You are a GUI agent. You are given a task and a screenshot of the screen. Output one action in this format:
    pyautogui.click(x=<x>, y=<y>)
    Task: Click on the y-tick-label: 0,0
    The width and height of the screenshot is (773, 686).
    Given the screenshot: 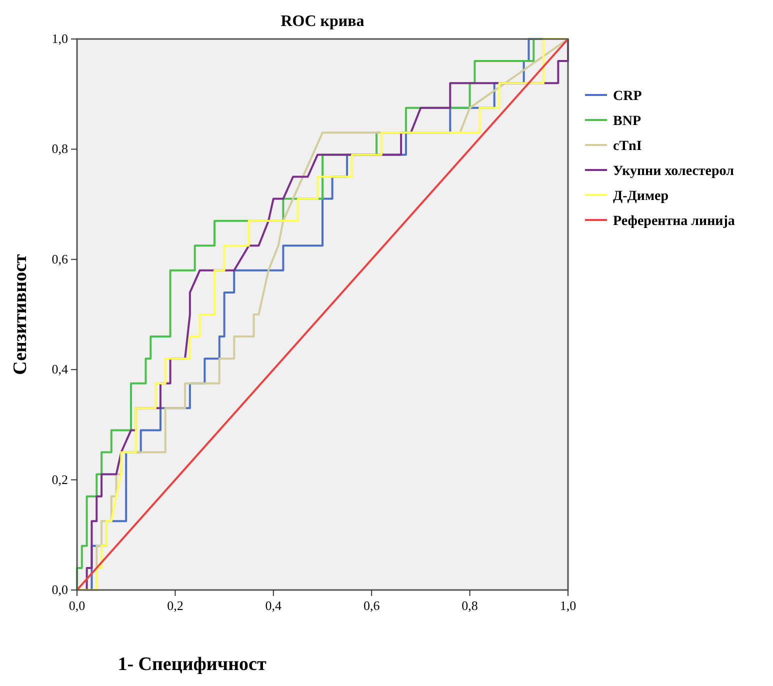 What is the action you would take?
    pyautogui.click(x=60, y=589)
    